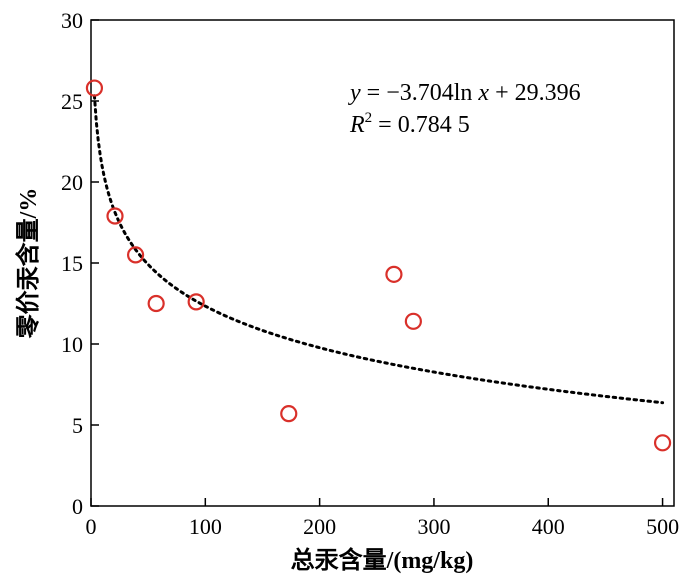  Describe the element at coordinates (72, 182) in the screenshot. I see `y-tick-label: 20` at that location.